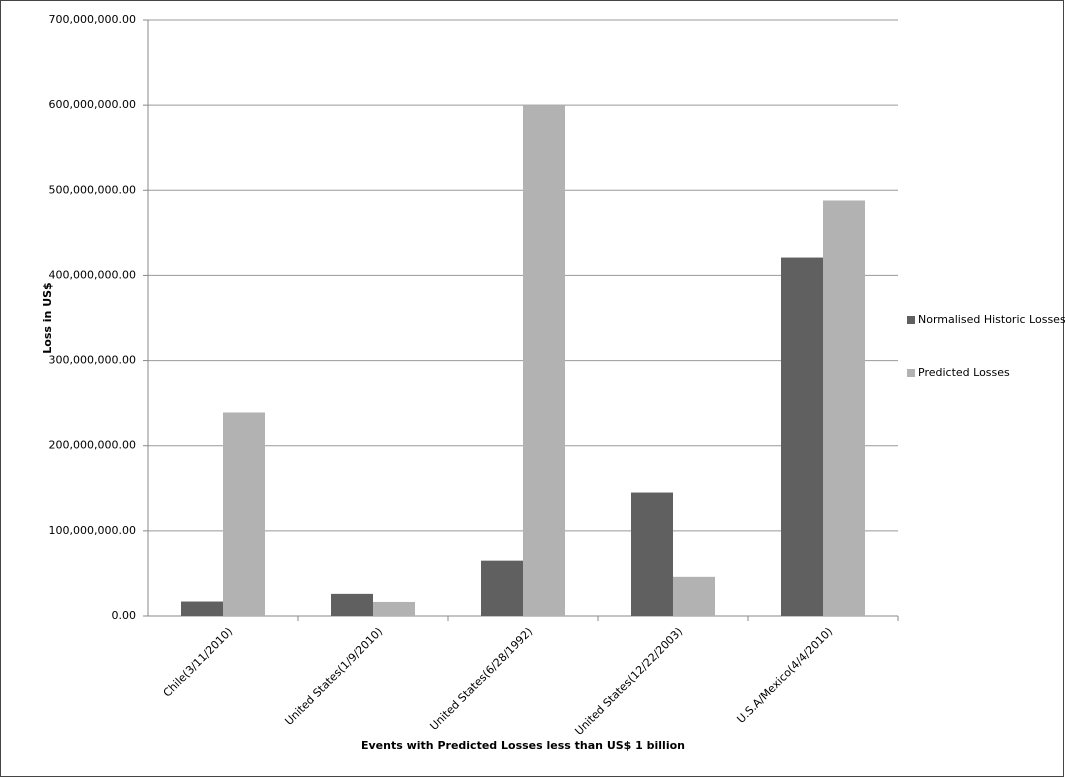 This screenshot has width=1065, height=778. What do you see at coordinates (964, 372) in the screenshot?
I see `legend-label: Predicted Losses` at bounding box center [964, 372].